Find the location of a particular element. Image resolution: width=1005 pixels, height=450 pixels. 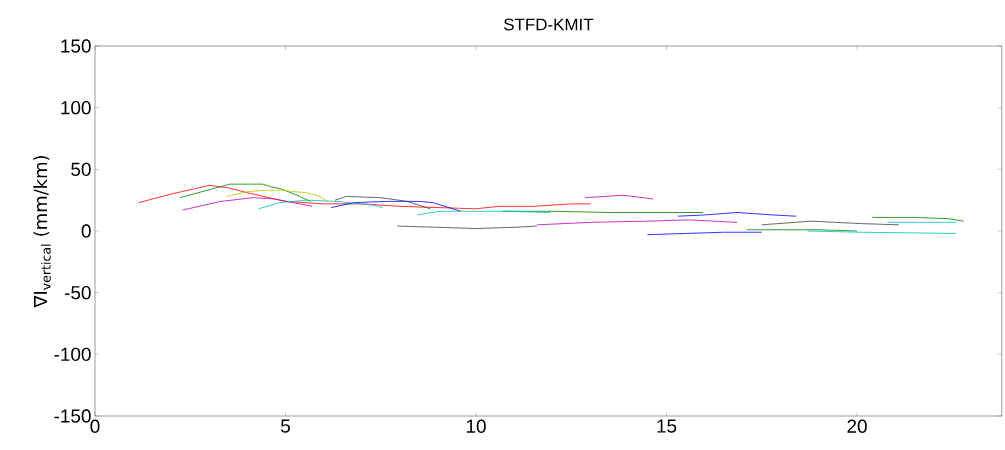

chart-title: STFD-KMIT is located at coordinates (549, 24).